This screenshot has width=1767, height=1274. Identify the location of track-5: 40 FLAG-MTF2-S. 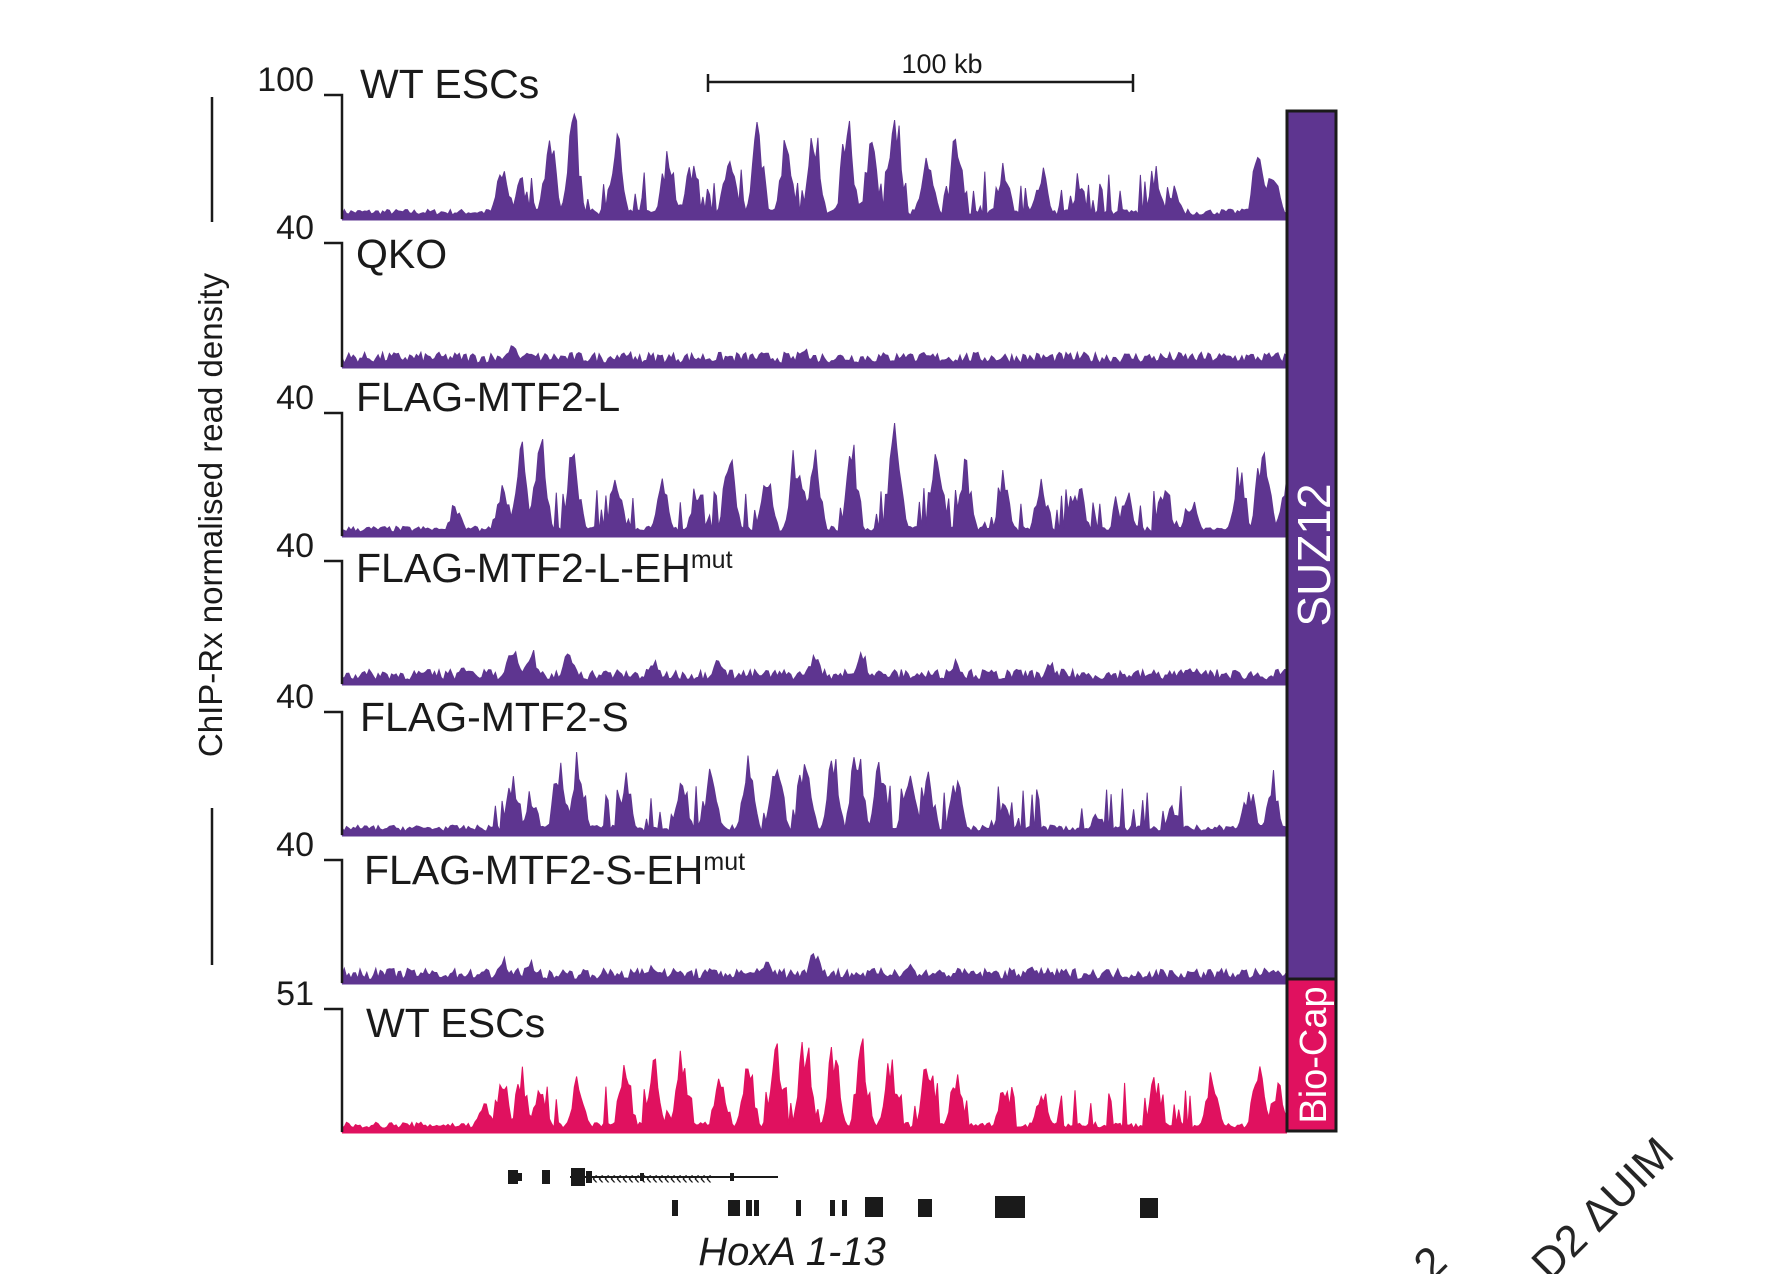
(782, 757).